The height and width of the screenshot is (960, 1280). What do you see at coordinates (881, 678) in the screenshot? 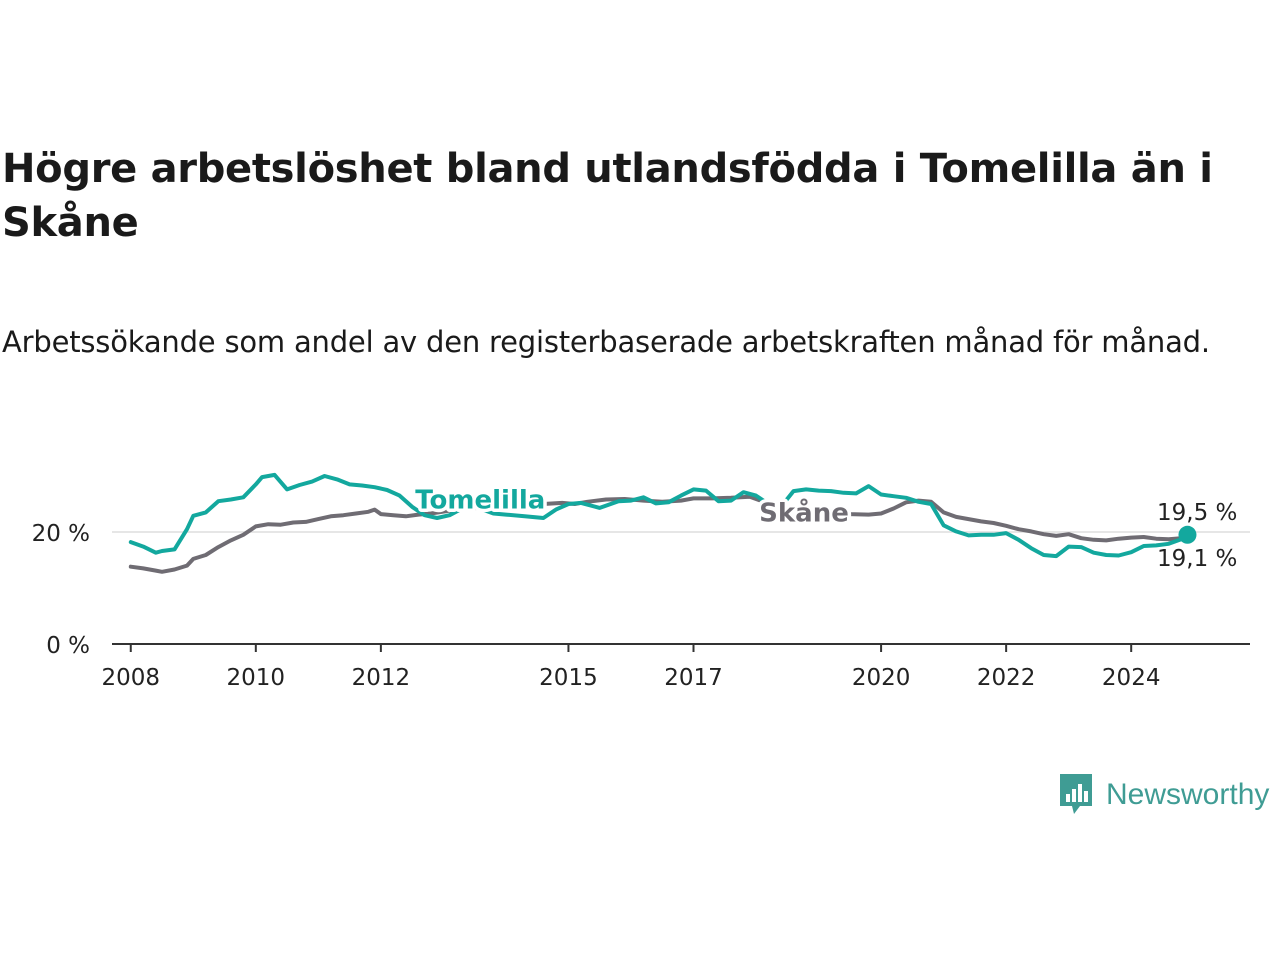
I see `x-tick-label: 2020` at bounding box center [881, 678].